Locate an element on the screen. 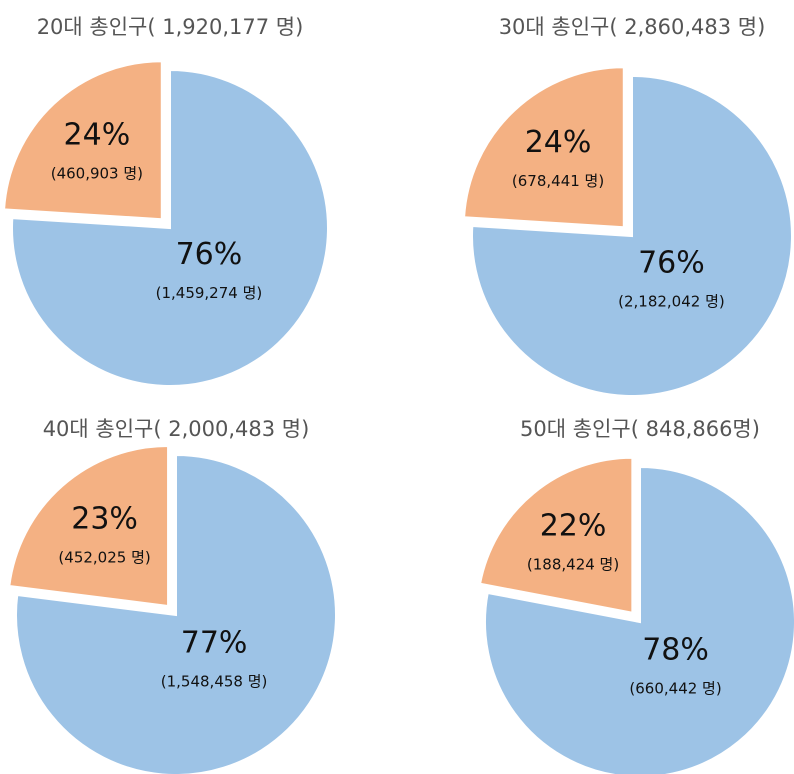 This screenshot has height=774, width=794. count-label: (660,442 명) is located at coordinates (675, 688).